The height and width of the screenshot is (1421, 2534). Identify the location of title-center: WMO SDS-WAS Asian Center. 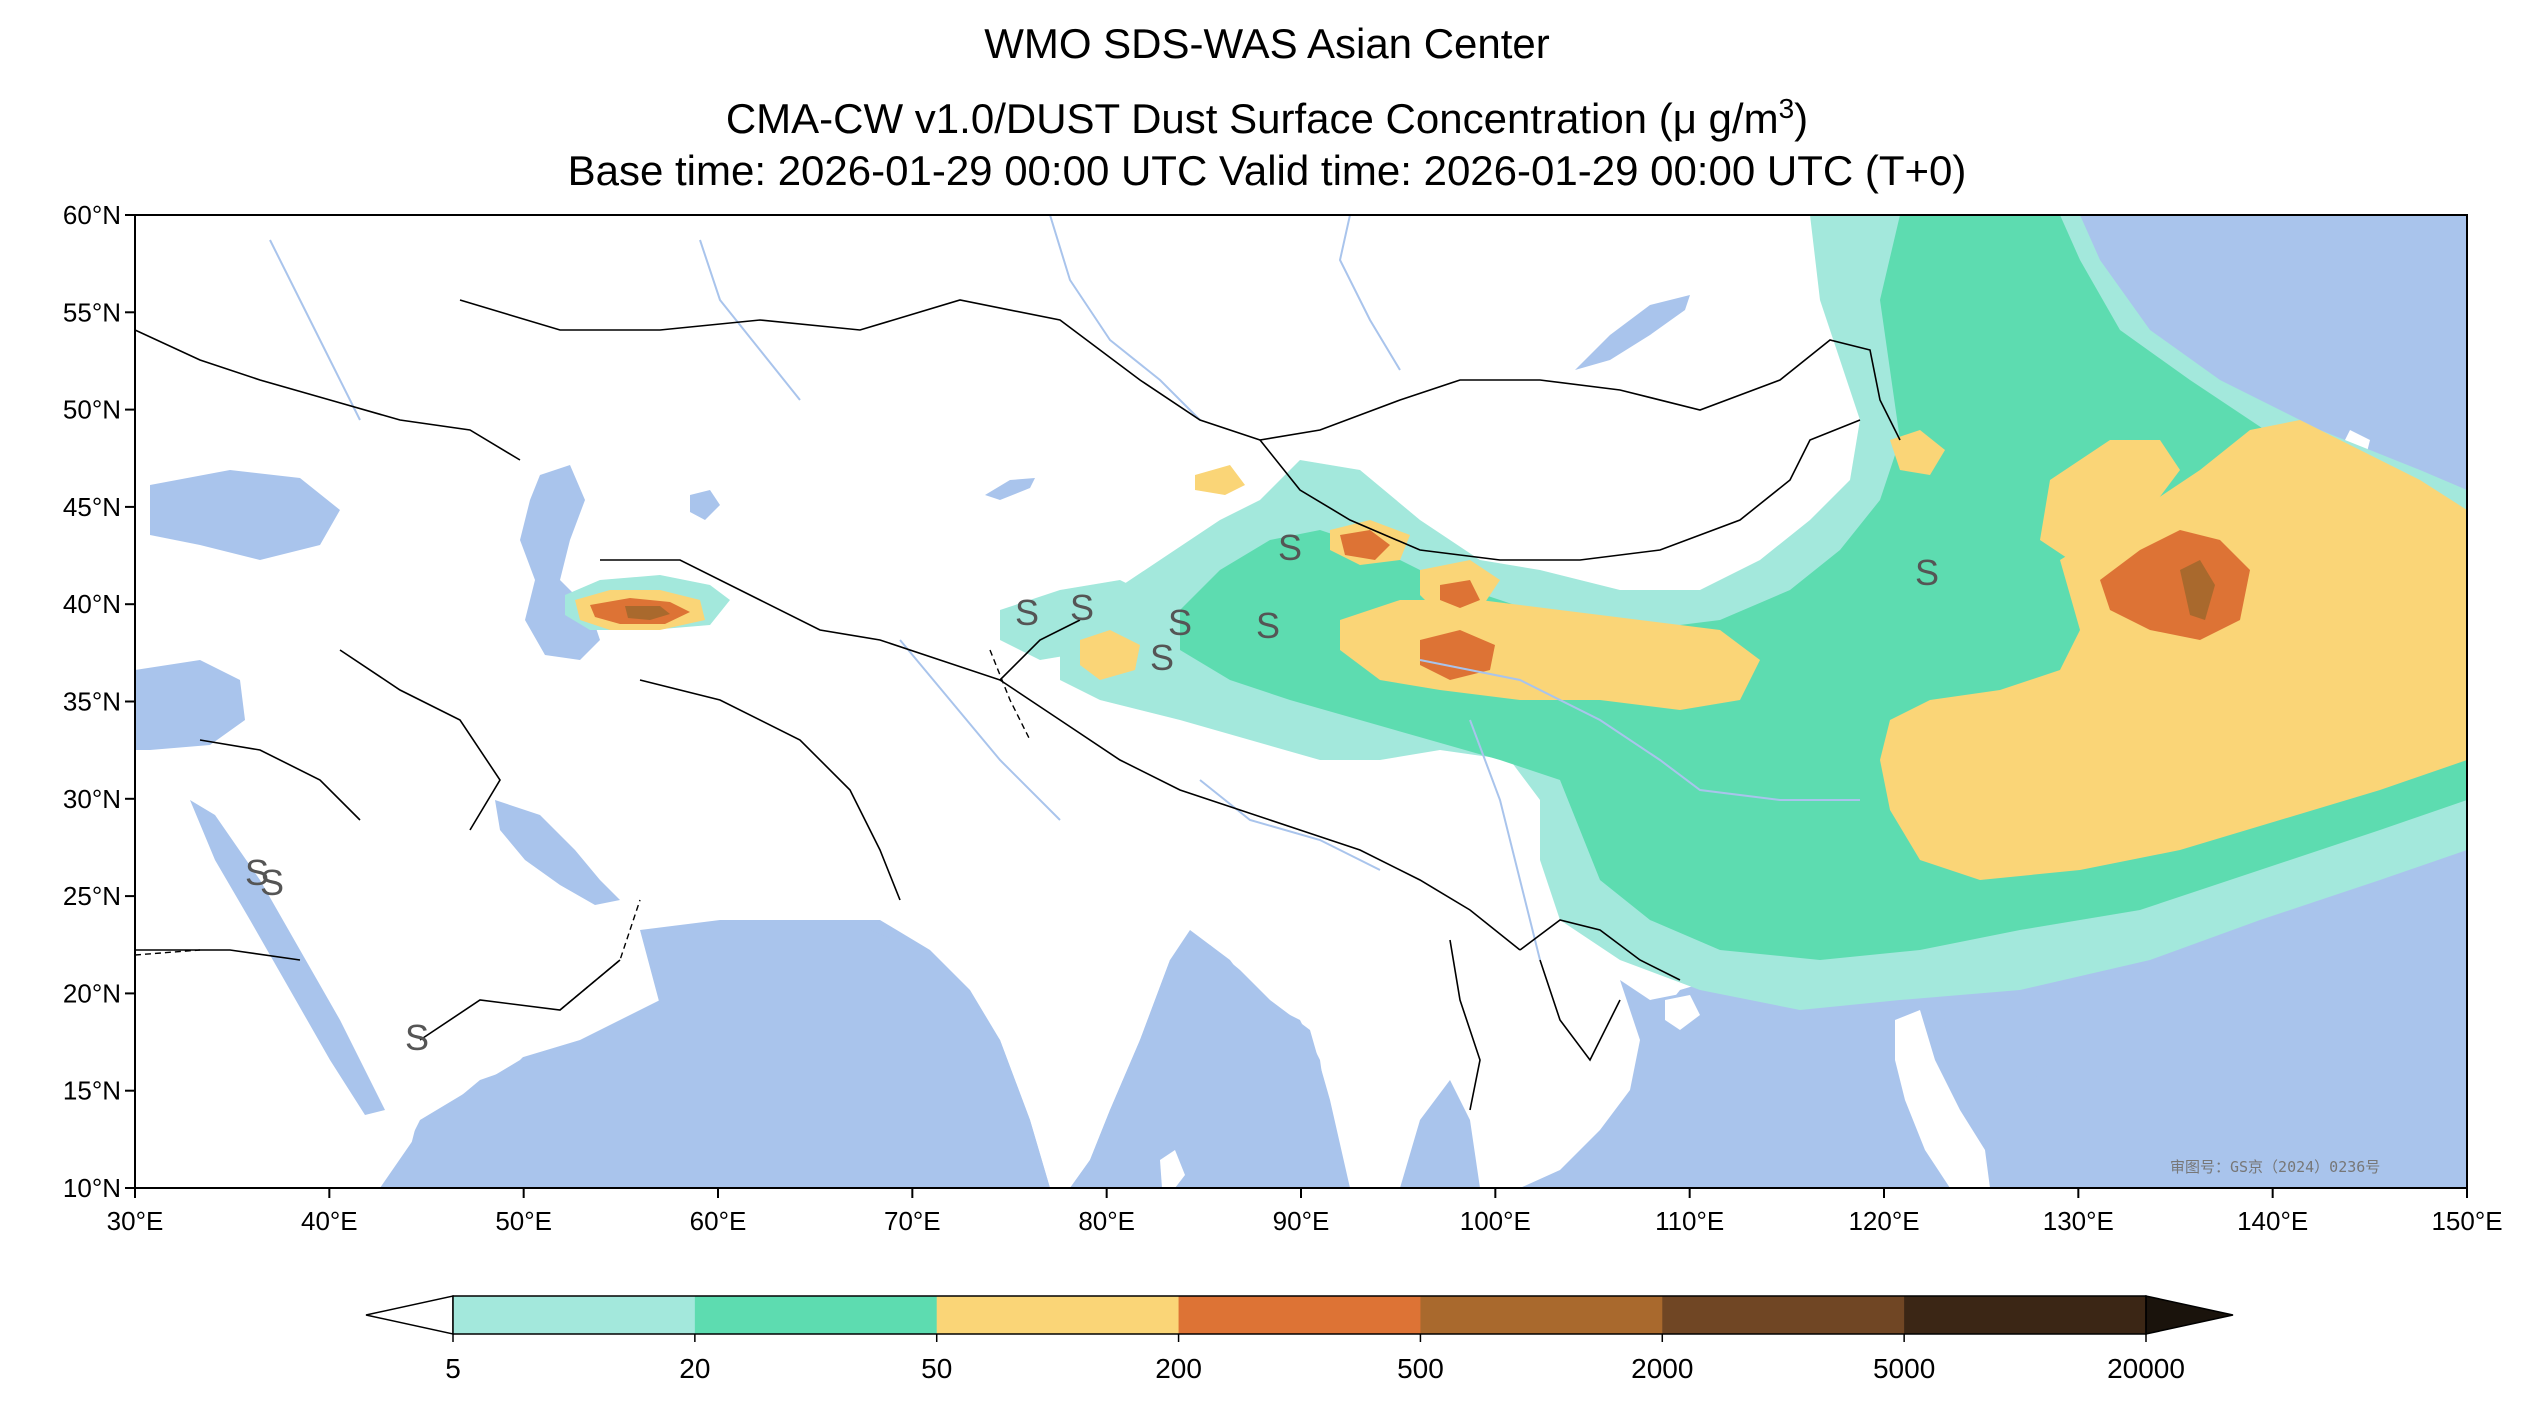
(1267, 43).